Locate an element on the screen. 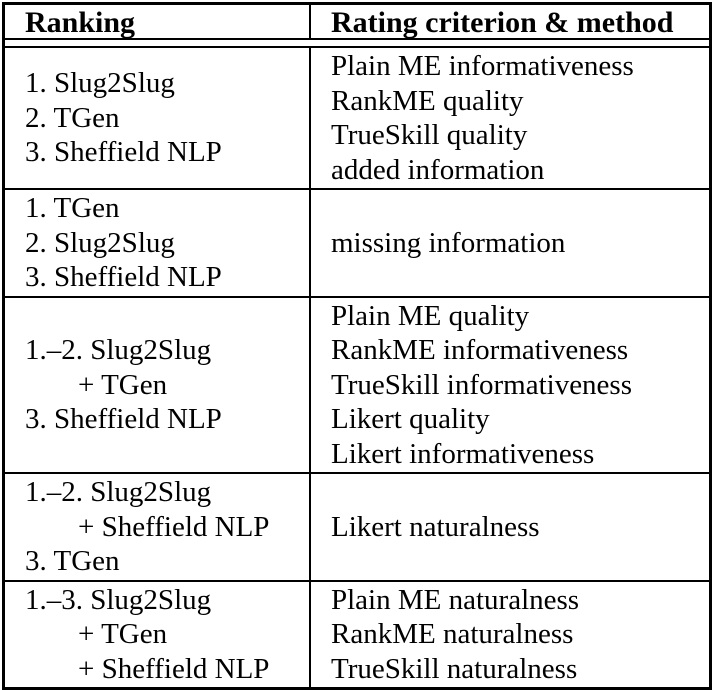 Image resolution: width=714 pixels, height=690 pixels. ranking-line: 2. TGen is located at coordinates (72, 117).